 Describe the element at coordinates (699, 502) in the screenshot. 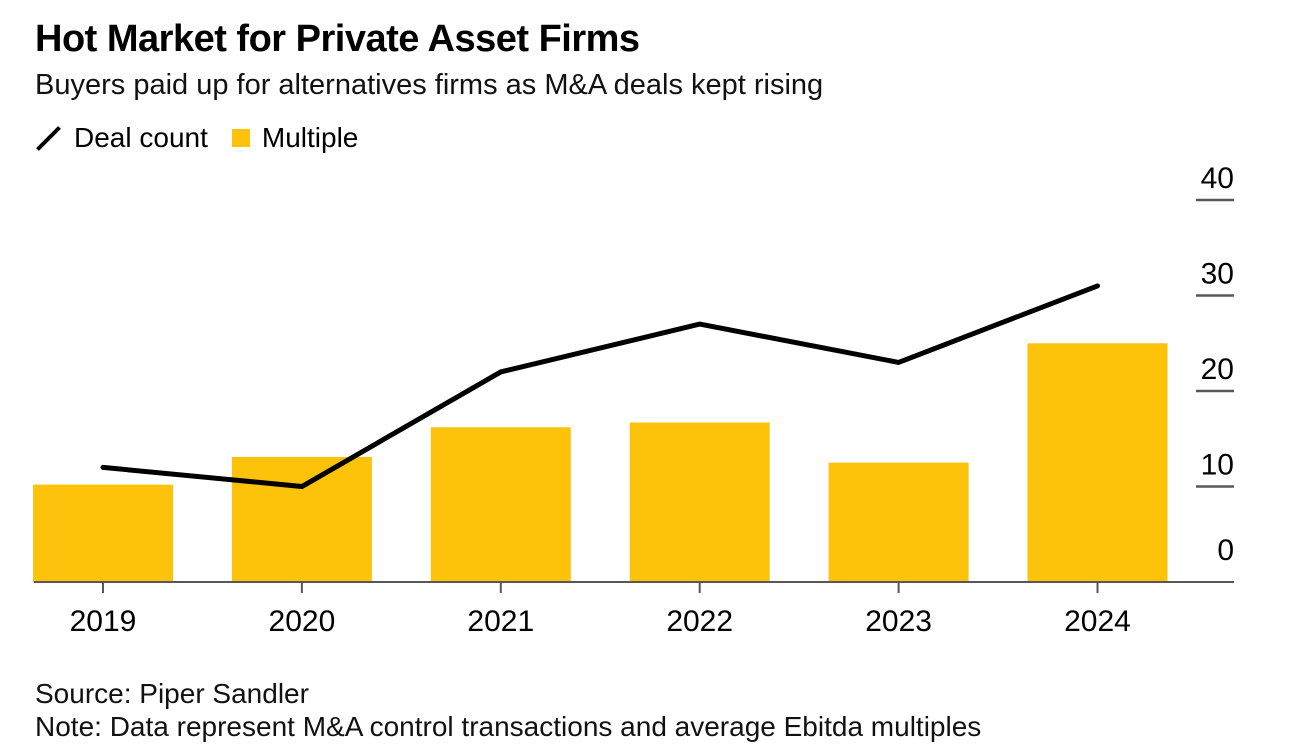

I see `bar-2022` at that location.